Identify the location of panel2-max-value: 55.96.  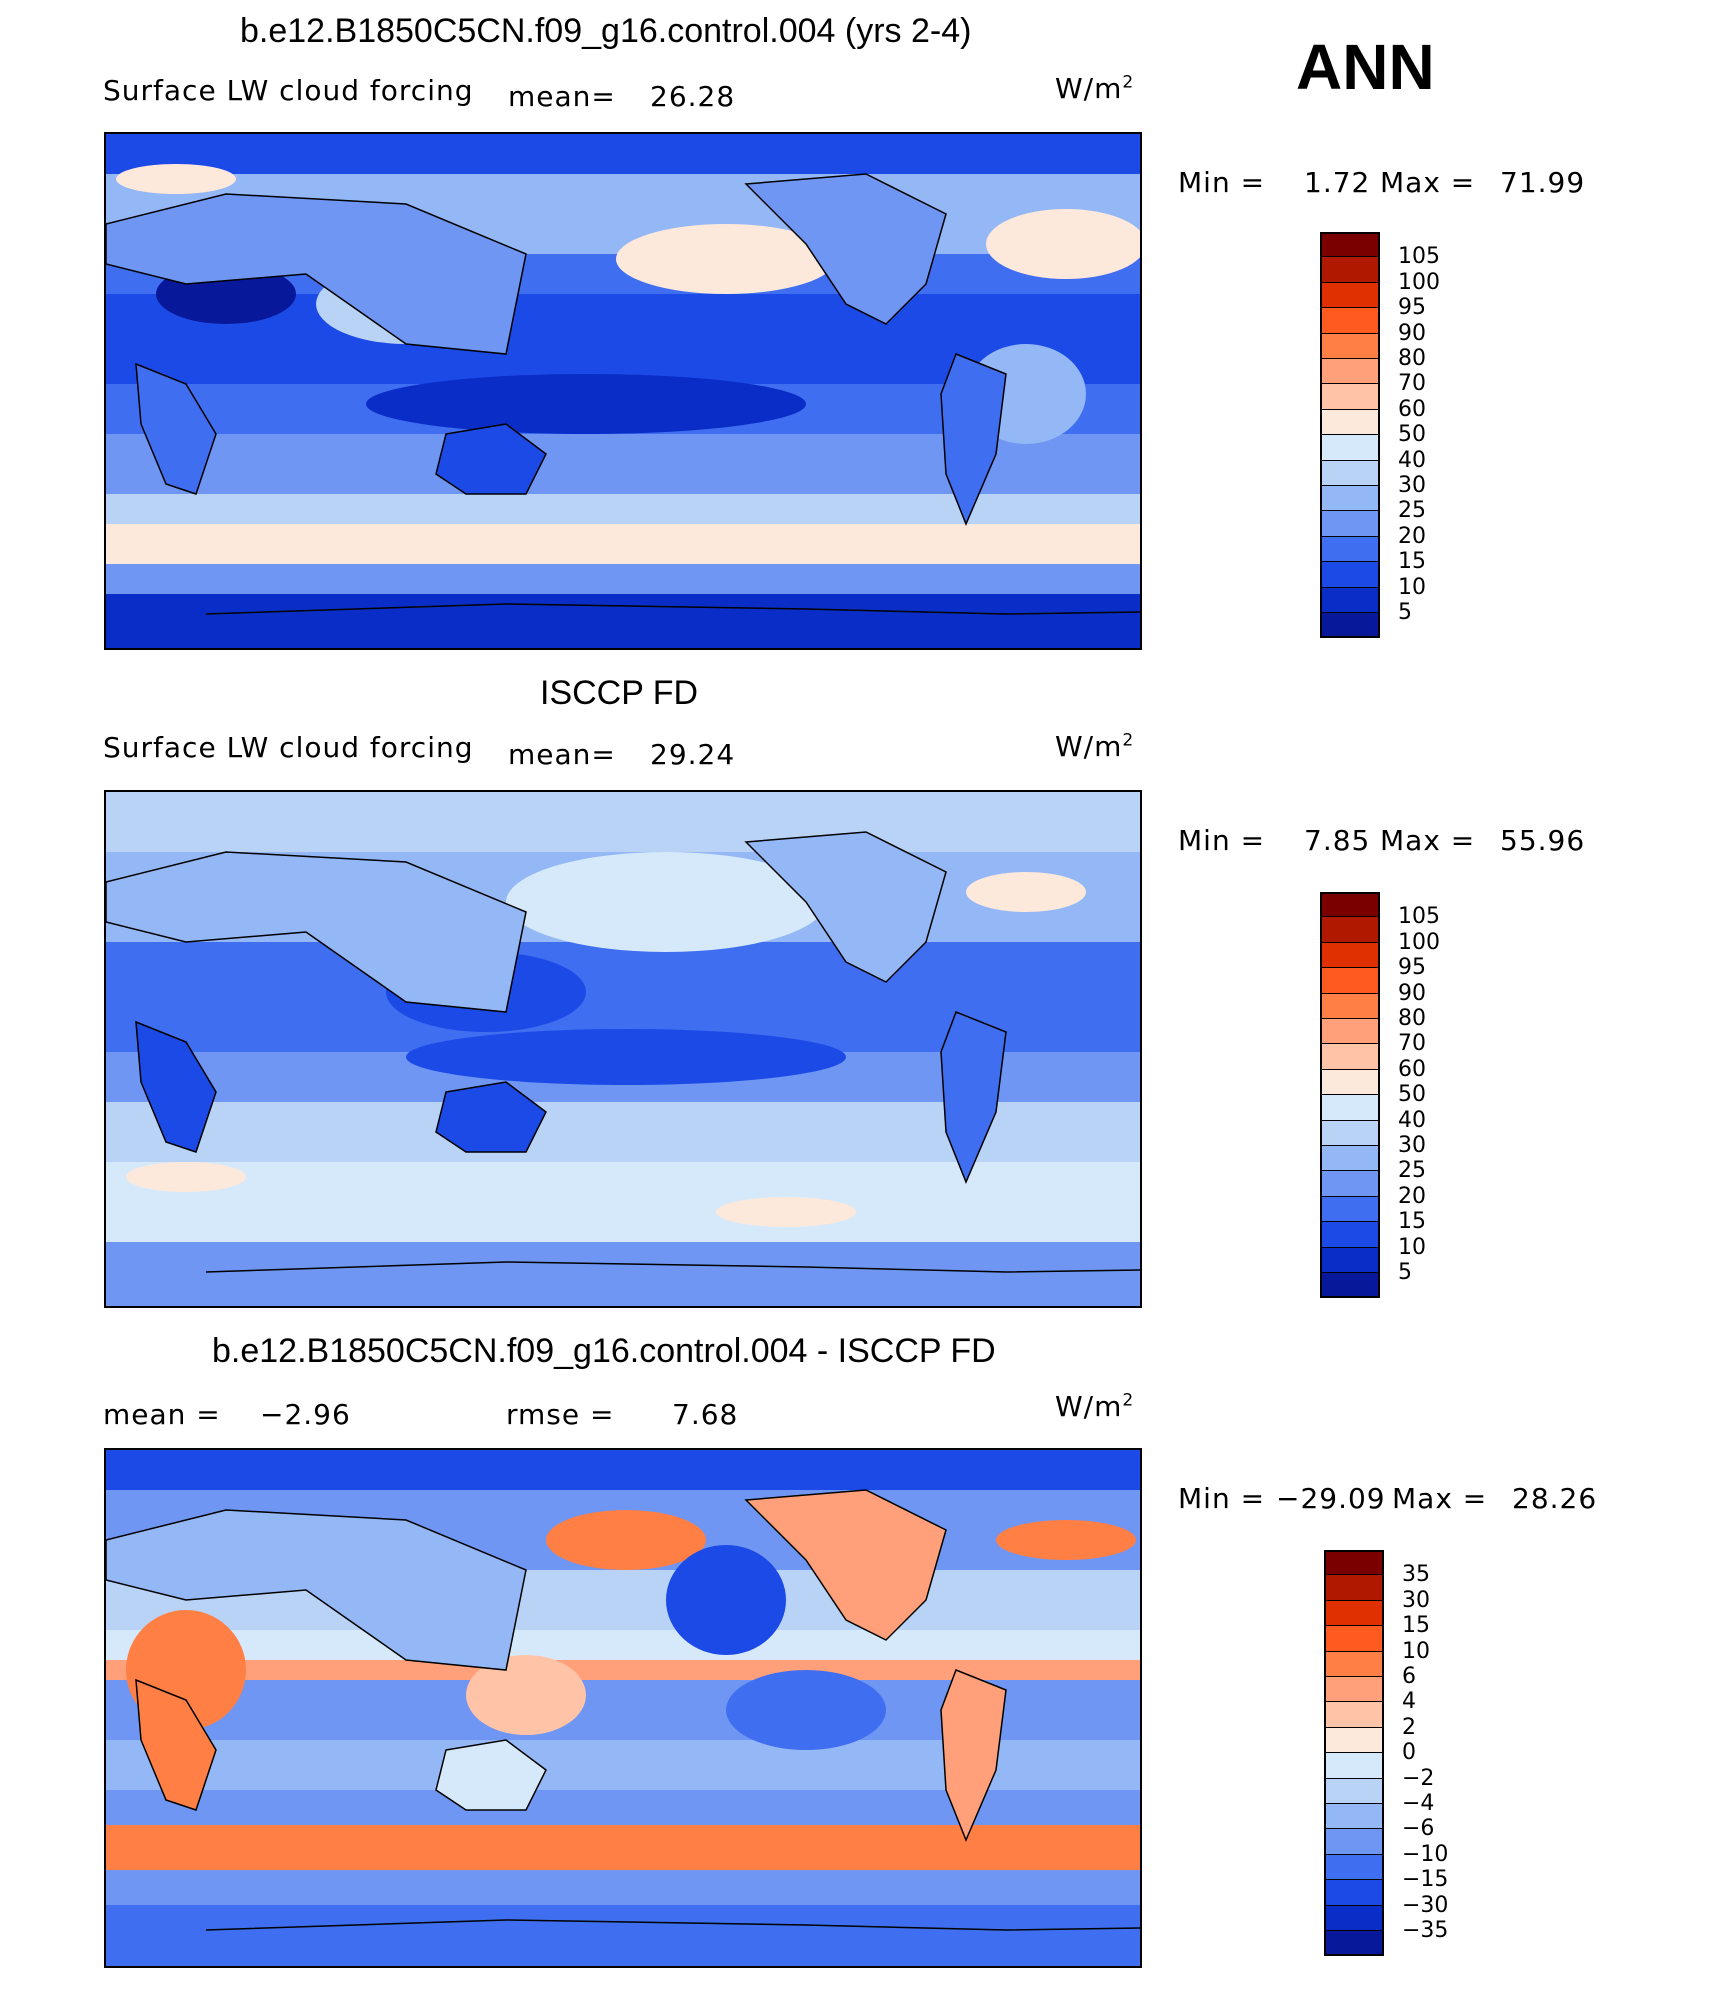
(1543, 840).